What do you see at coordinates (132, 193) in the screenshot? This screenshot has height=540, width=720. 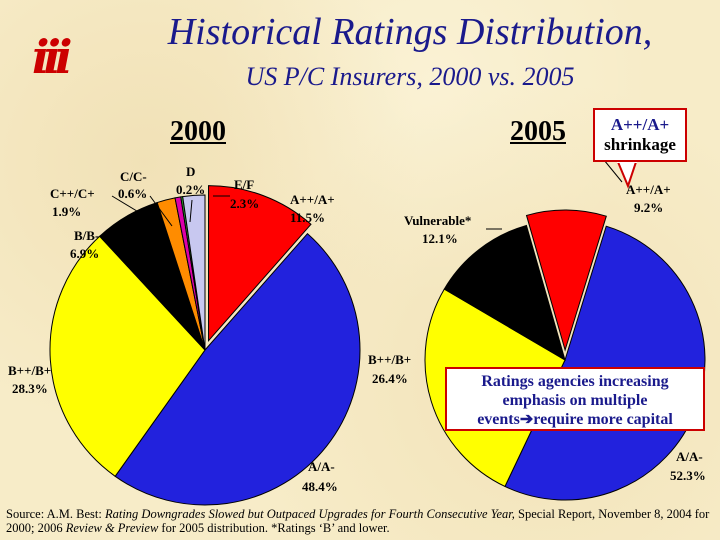 I see `pct-2000-c: 0.6%` at bounding box center [132, 193].